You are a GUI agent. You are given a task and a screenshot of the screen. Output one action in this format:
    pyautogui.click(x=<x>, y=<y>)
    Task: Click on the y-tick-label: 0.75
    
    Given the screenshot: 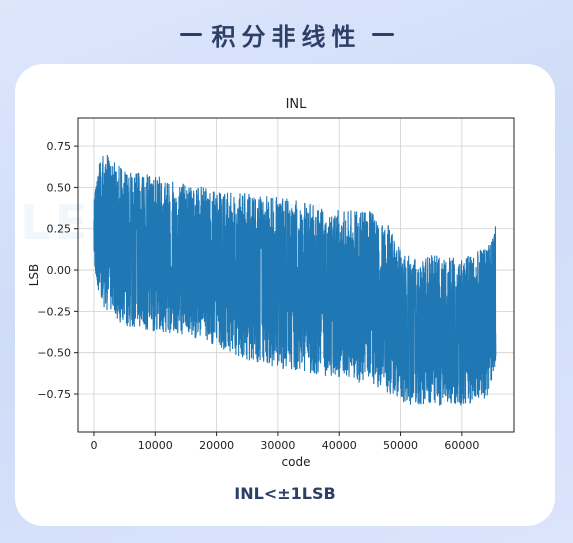 What is the action you would take?
    pyautogui.click(x=59, y=146)
    